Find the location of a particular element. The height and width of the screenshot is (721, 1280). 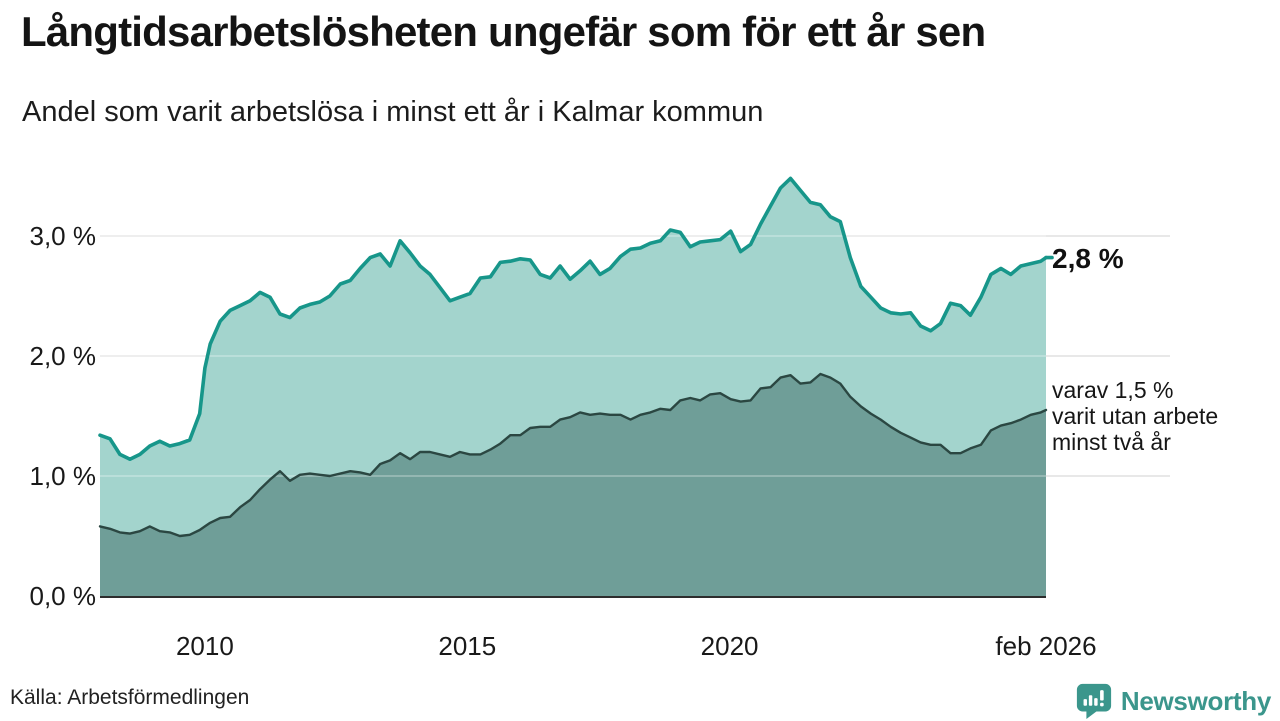

brand-name: Newsworthy is located at coordinates (1195, 700).